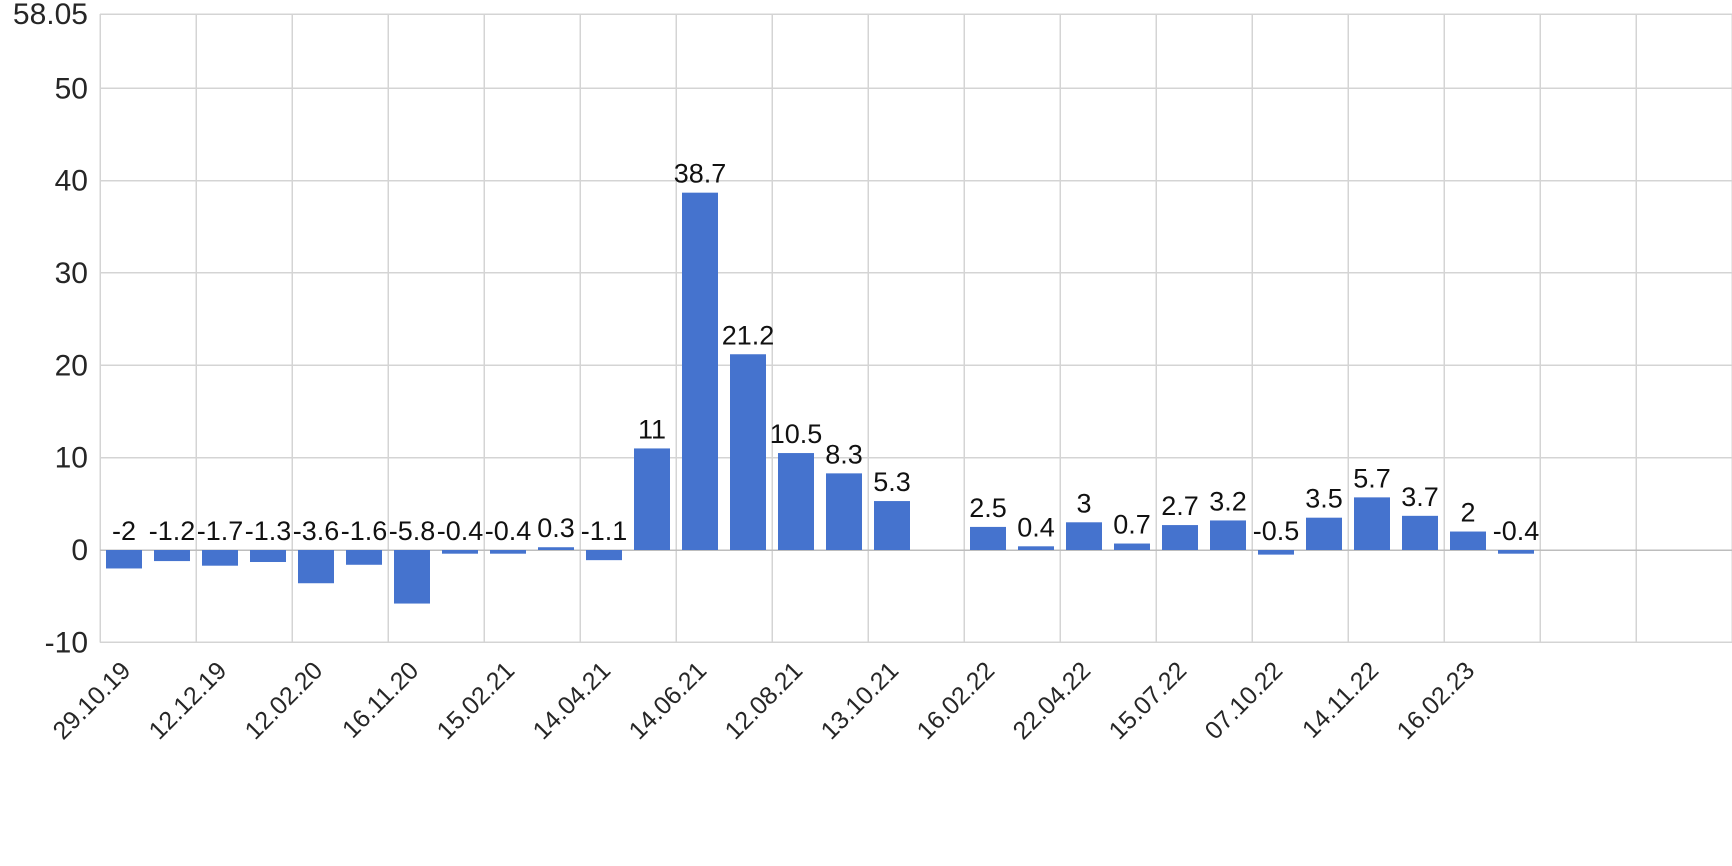 The height and width of the screenshot is (866, 1732). What do you see at coordinates (860, 700) in the screenshot?
I see `x-axis-tick-label: 13.10.21` at bounding box center [860, 700].